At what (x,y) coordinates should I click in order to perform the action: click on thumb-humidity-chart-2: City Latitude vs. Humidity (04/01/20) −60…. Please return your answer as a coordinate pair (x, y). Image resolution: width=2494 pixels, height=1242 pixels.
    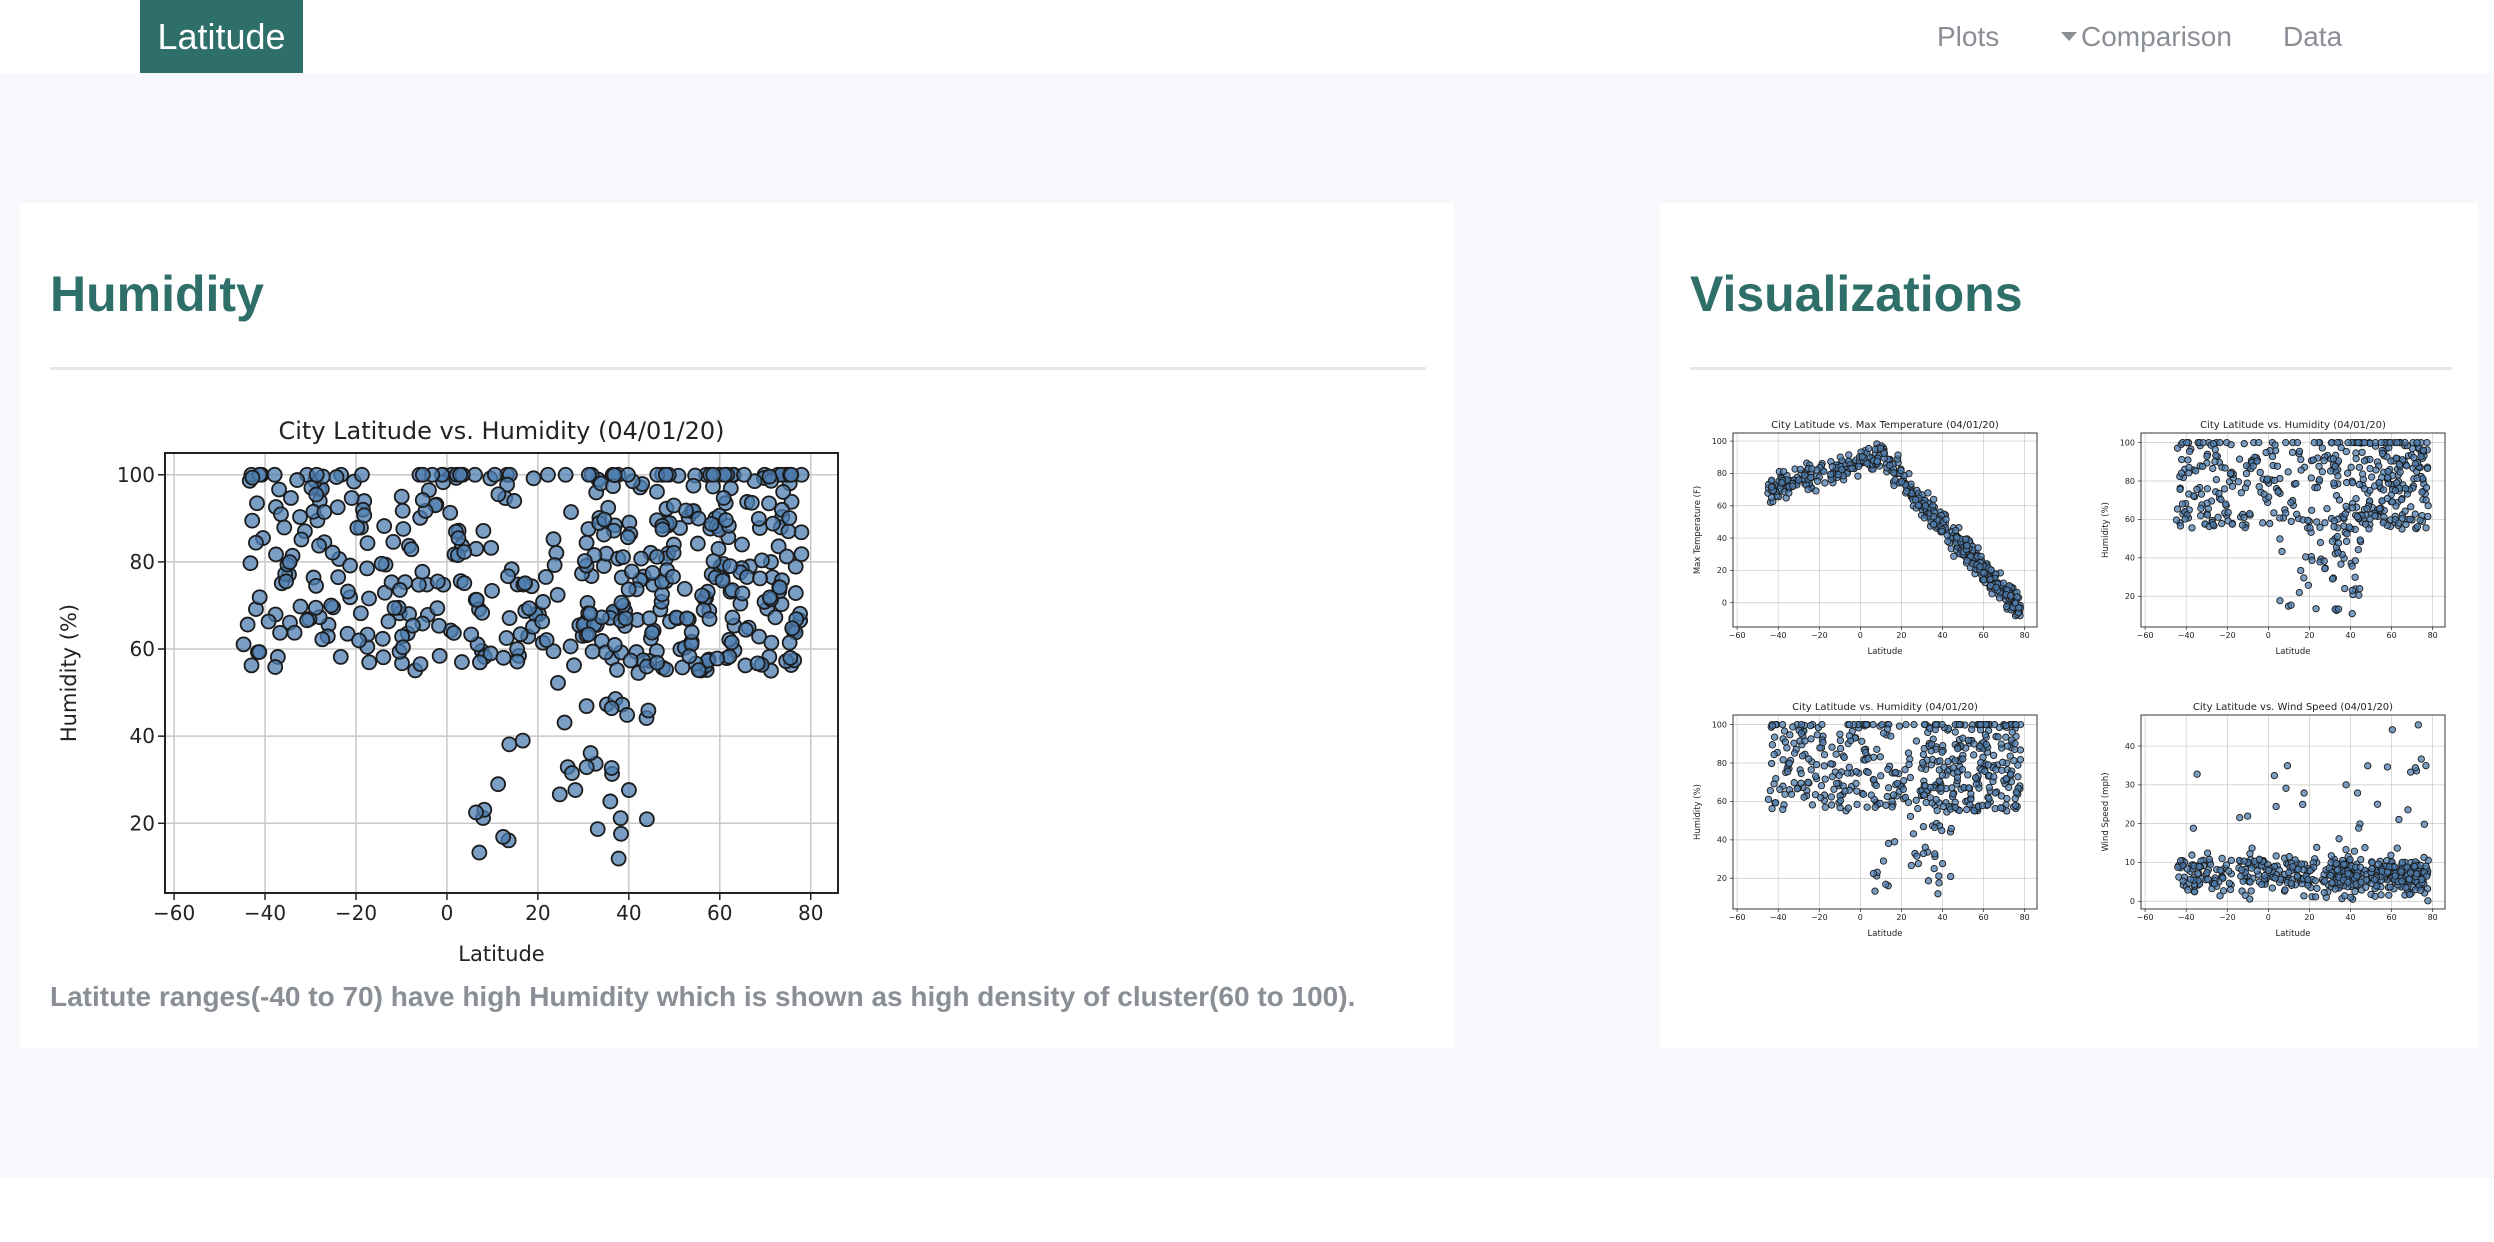
    Looking at the image, I should click on (1868, 820).